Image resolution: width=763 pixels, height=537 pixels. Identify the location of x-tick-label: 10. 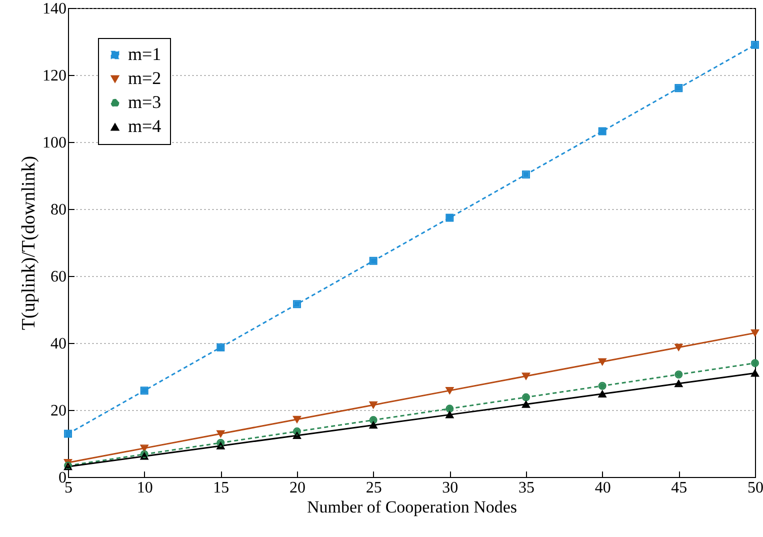
(144, 488).